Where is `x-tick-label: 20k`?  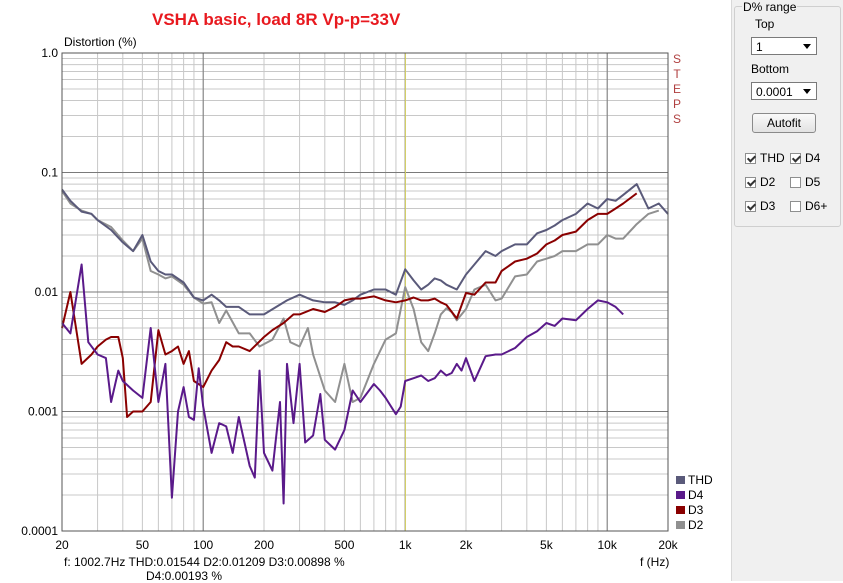 x-tick-label: 20k is located at coordinates (668, 545).